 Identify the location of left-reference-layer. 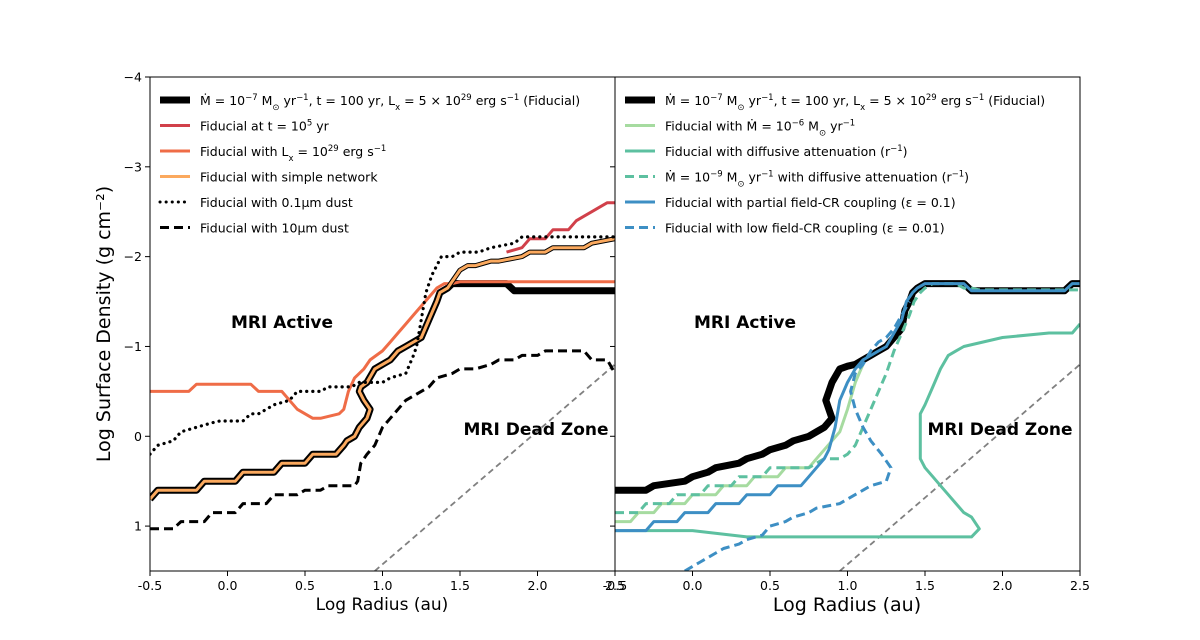
(494, 467).